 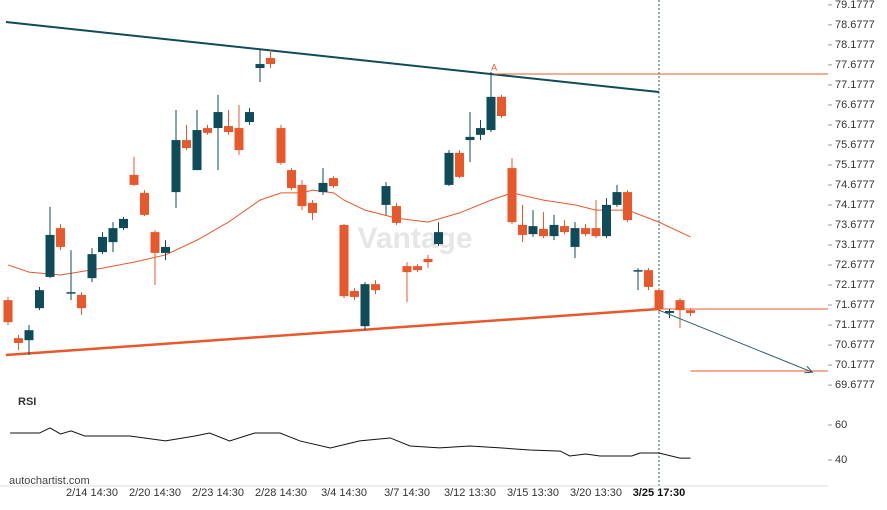 What do you see at coordinates (855, 185) in the screenshot?
I see `y-tick-label: 74.6777` at bounding box center [855, 185].